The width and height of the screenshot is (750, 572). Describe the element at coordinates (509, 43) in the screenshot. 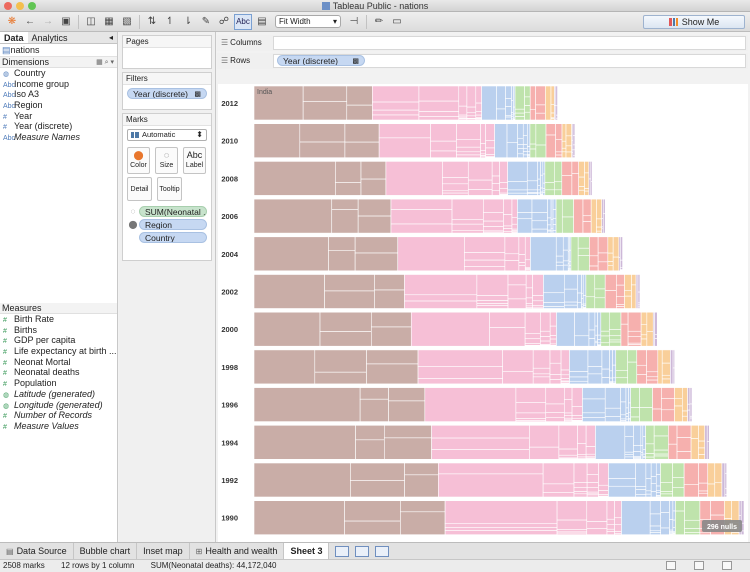

I see `columns-drop-zone` at that location.